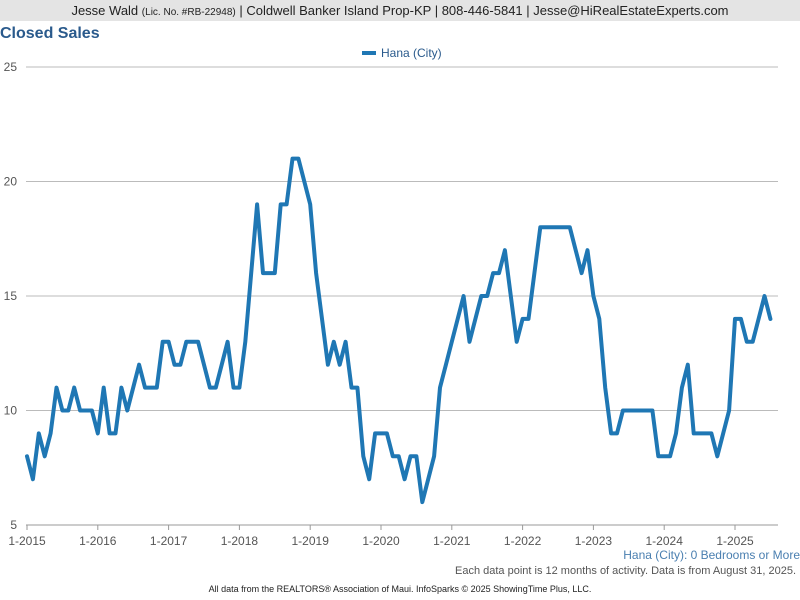 The image size is (800, 600). What do you see at coordinates (523, 541) in the screenshot?
I see `x-tick-label: 1-2022` at bounding box center [523, 541].